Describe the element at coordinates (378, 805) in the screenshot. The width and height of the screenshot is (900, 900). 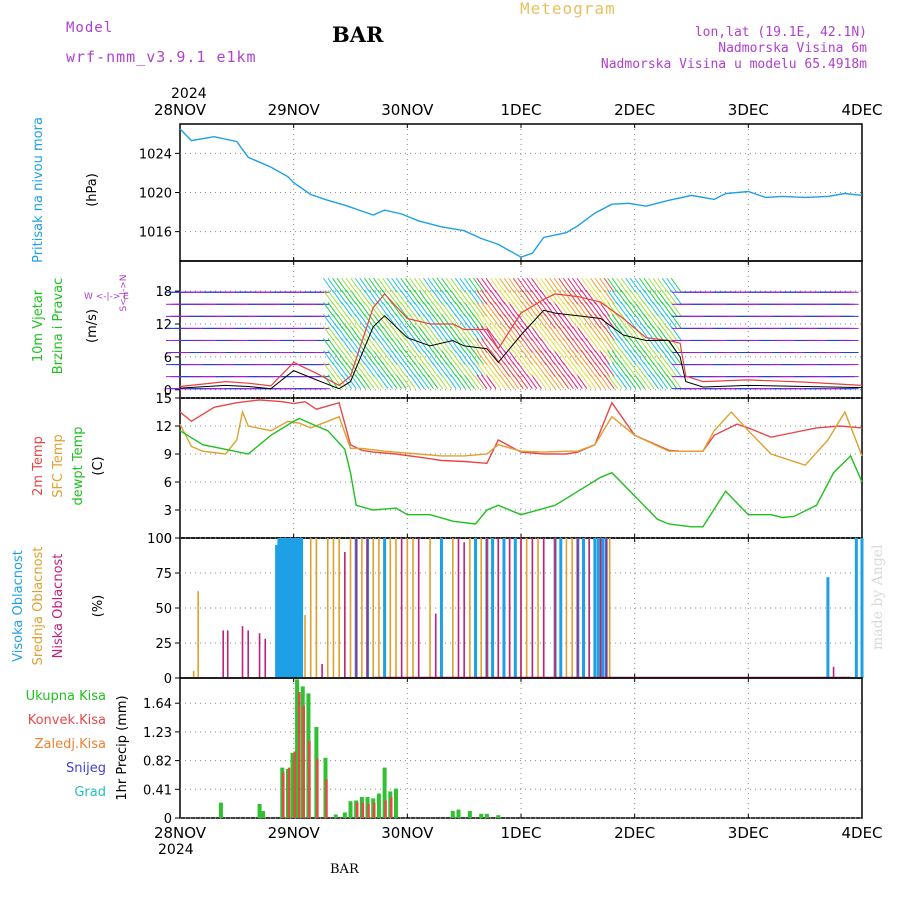
I see `precip-total-bar` at that location.